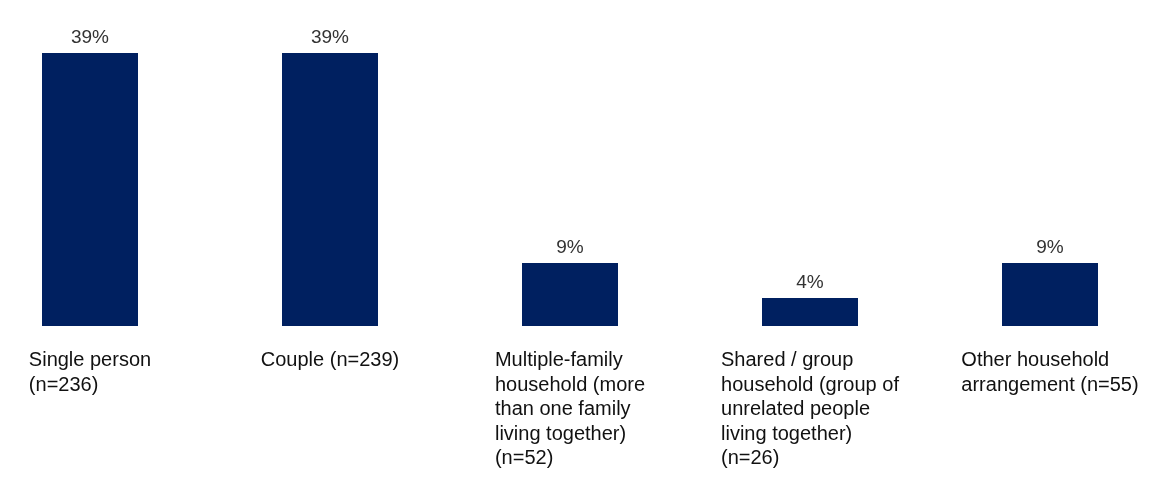 The image size is (1168, 479). Describe the element at coordinates (330, 359) in the screenshot. I see `x-tick-label: Couple (n=239)` at that location.